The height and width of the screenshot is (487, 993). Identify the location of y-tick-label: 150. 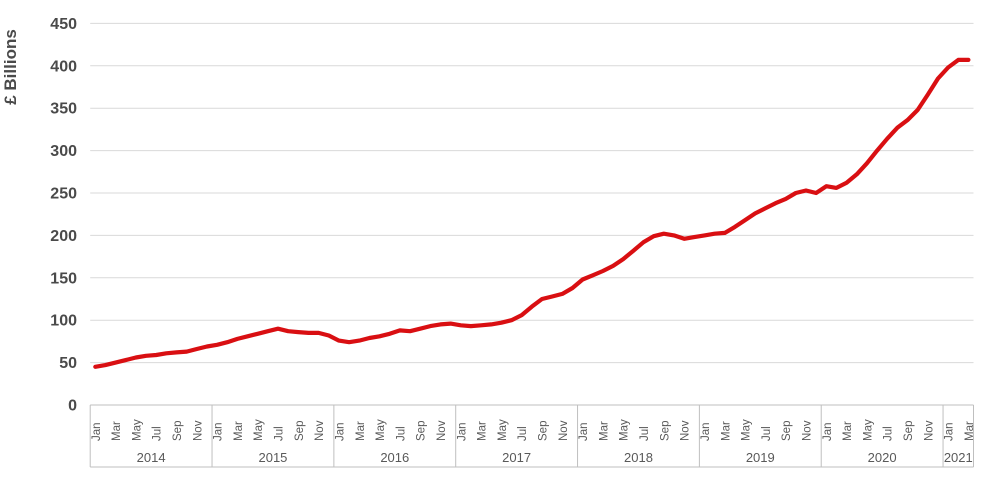
(63, 278).